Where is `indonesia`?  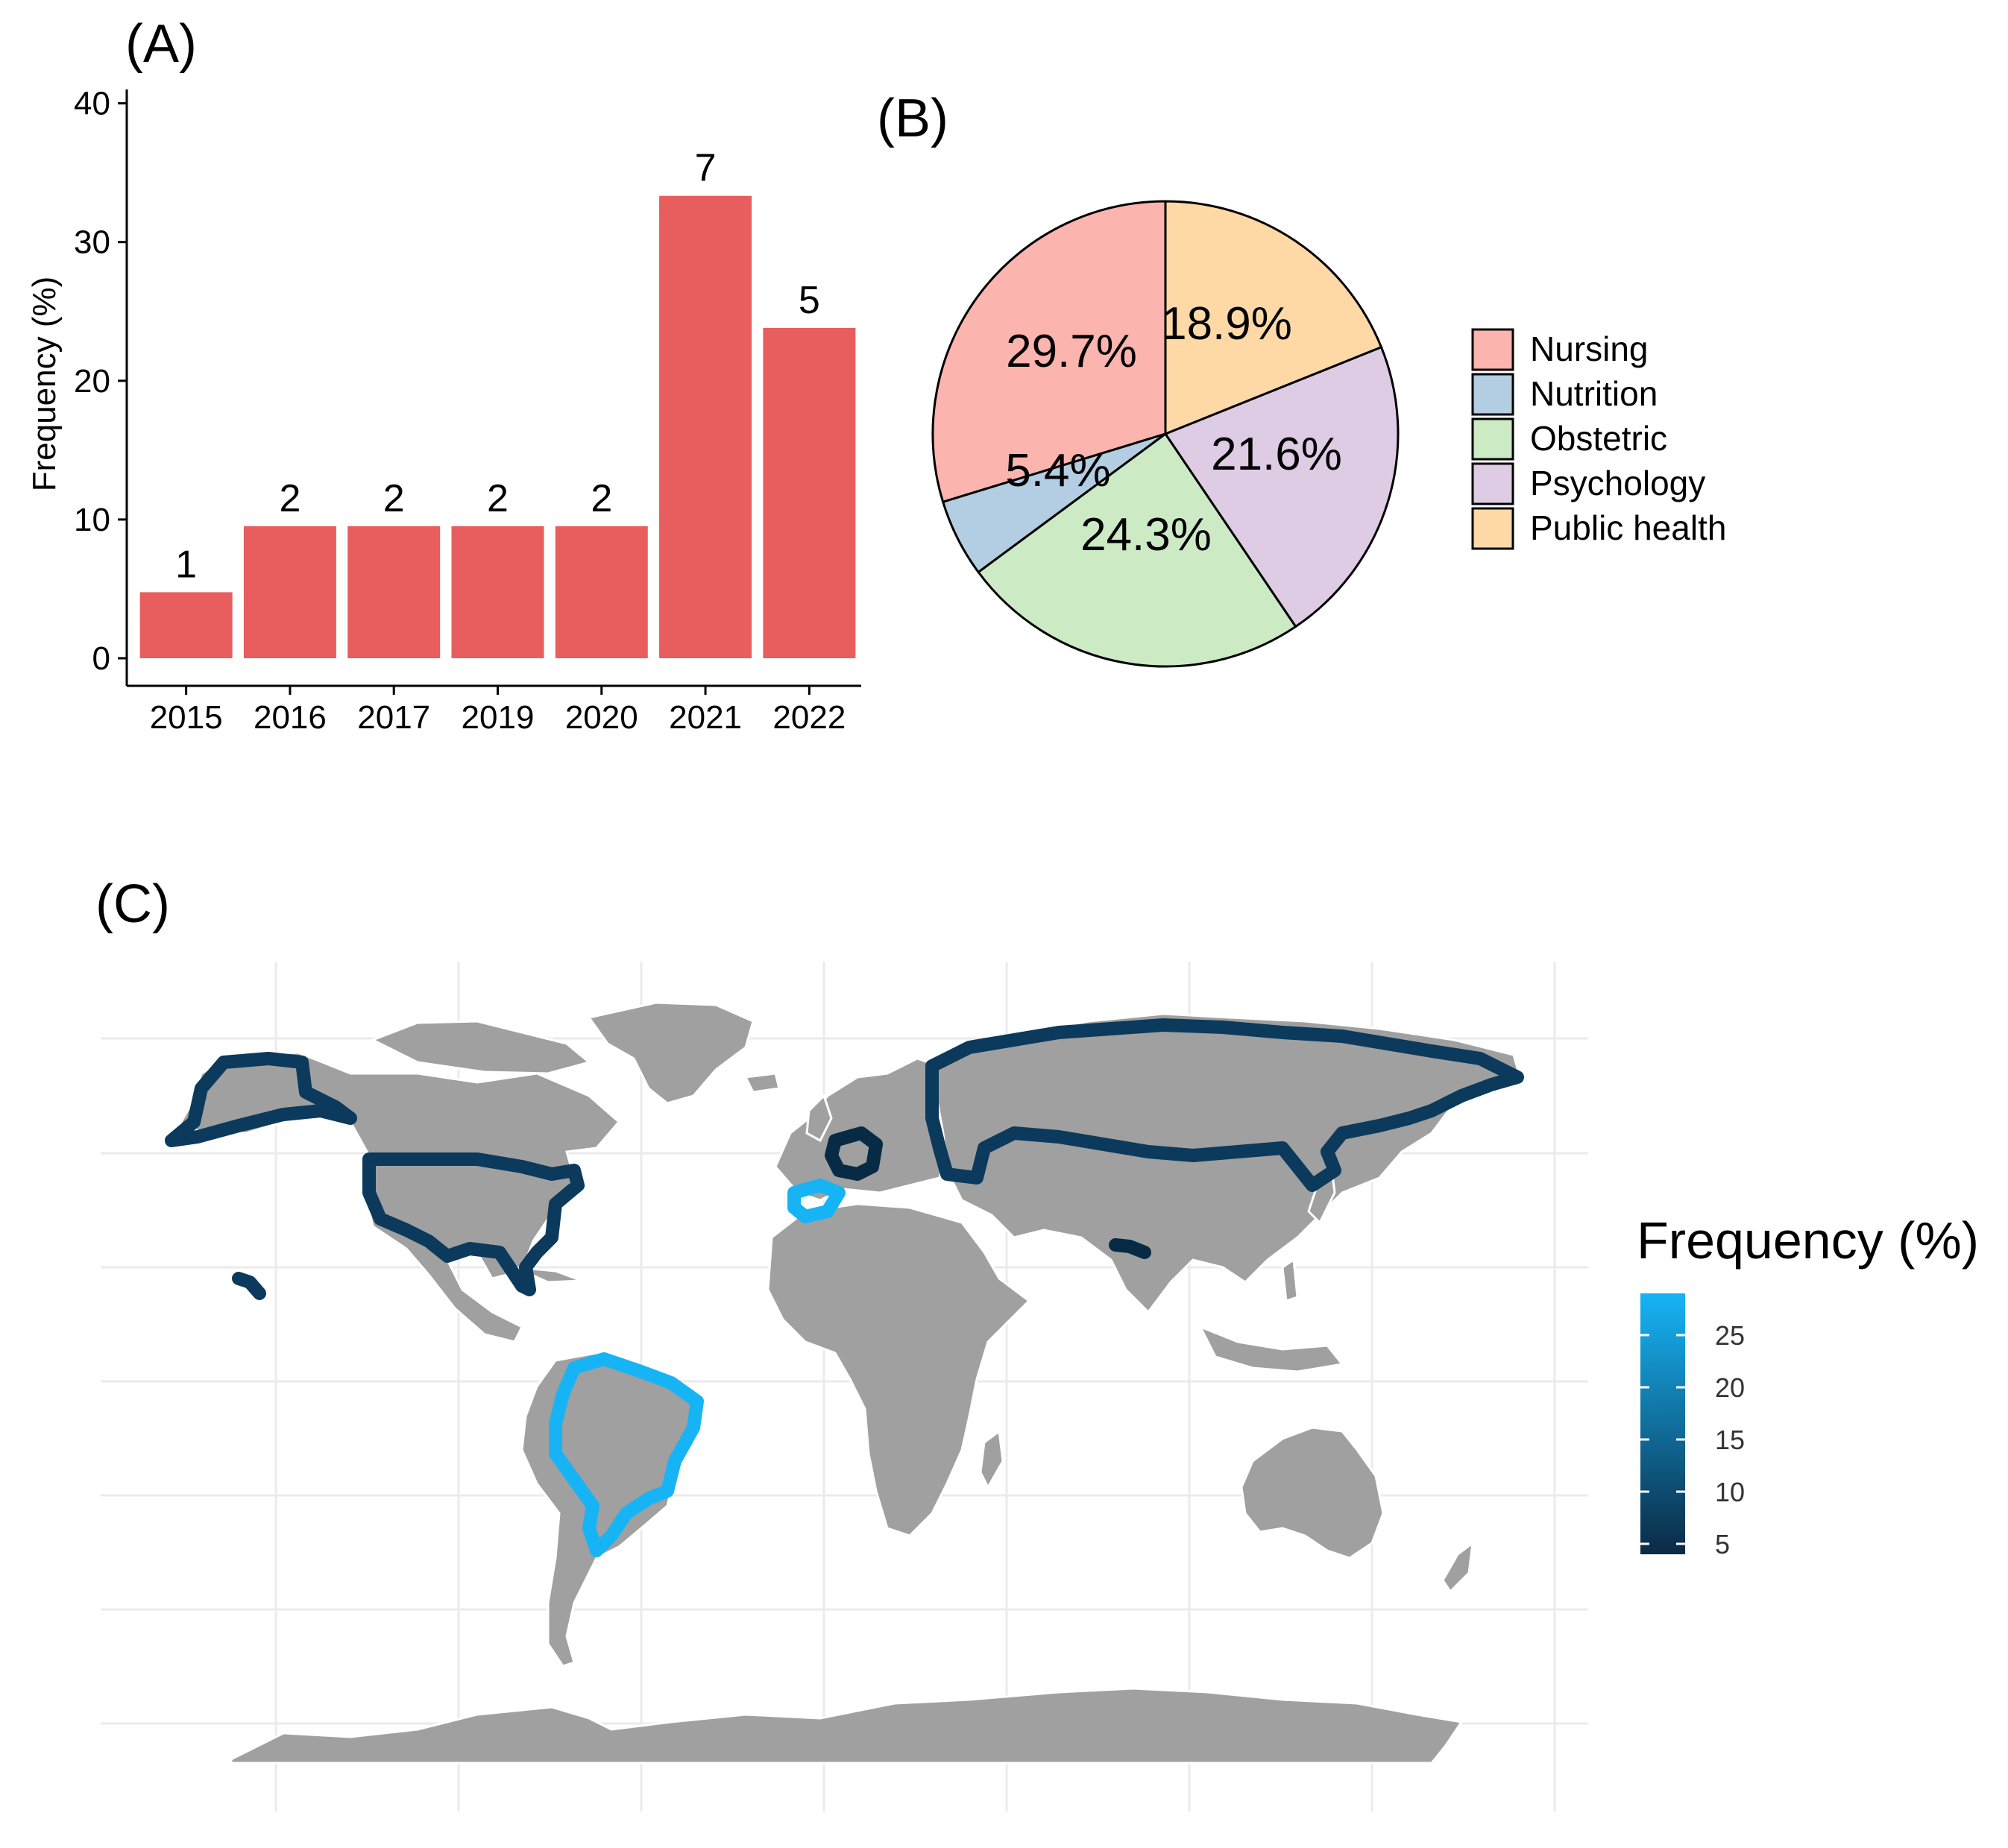
indonesia is located at coordinates (1270, 1349).